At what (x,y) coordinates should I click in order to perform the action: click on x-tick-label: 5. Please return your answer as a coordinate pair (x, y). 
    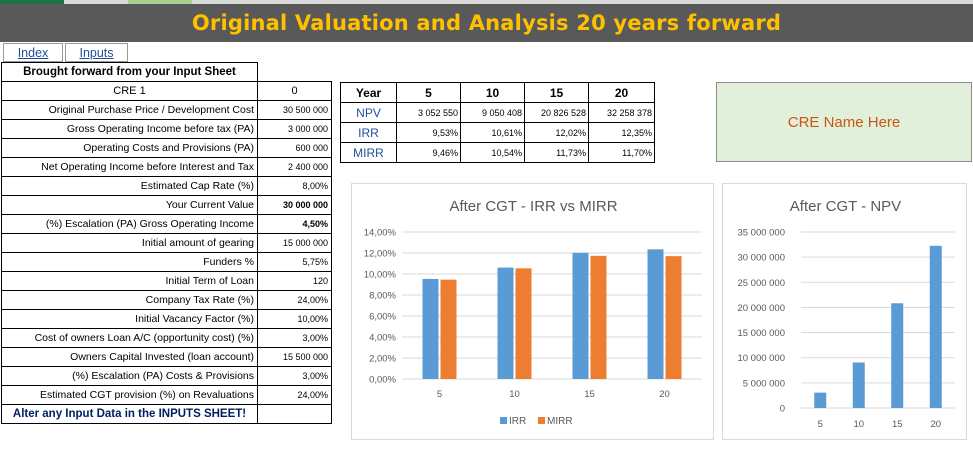
    Looking at the image, I should click on (439, 394).